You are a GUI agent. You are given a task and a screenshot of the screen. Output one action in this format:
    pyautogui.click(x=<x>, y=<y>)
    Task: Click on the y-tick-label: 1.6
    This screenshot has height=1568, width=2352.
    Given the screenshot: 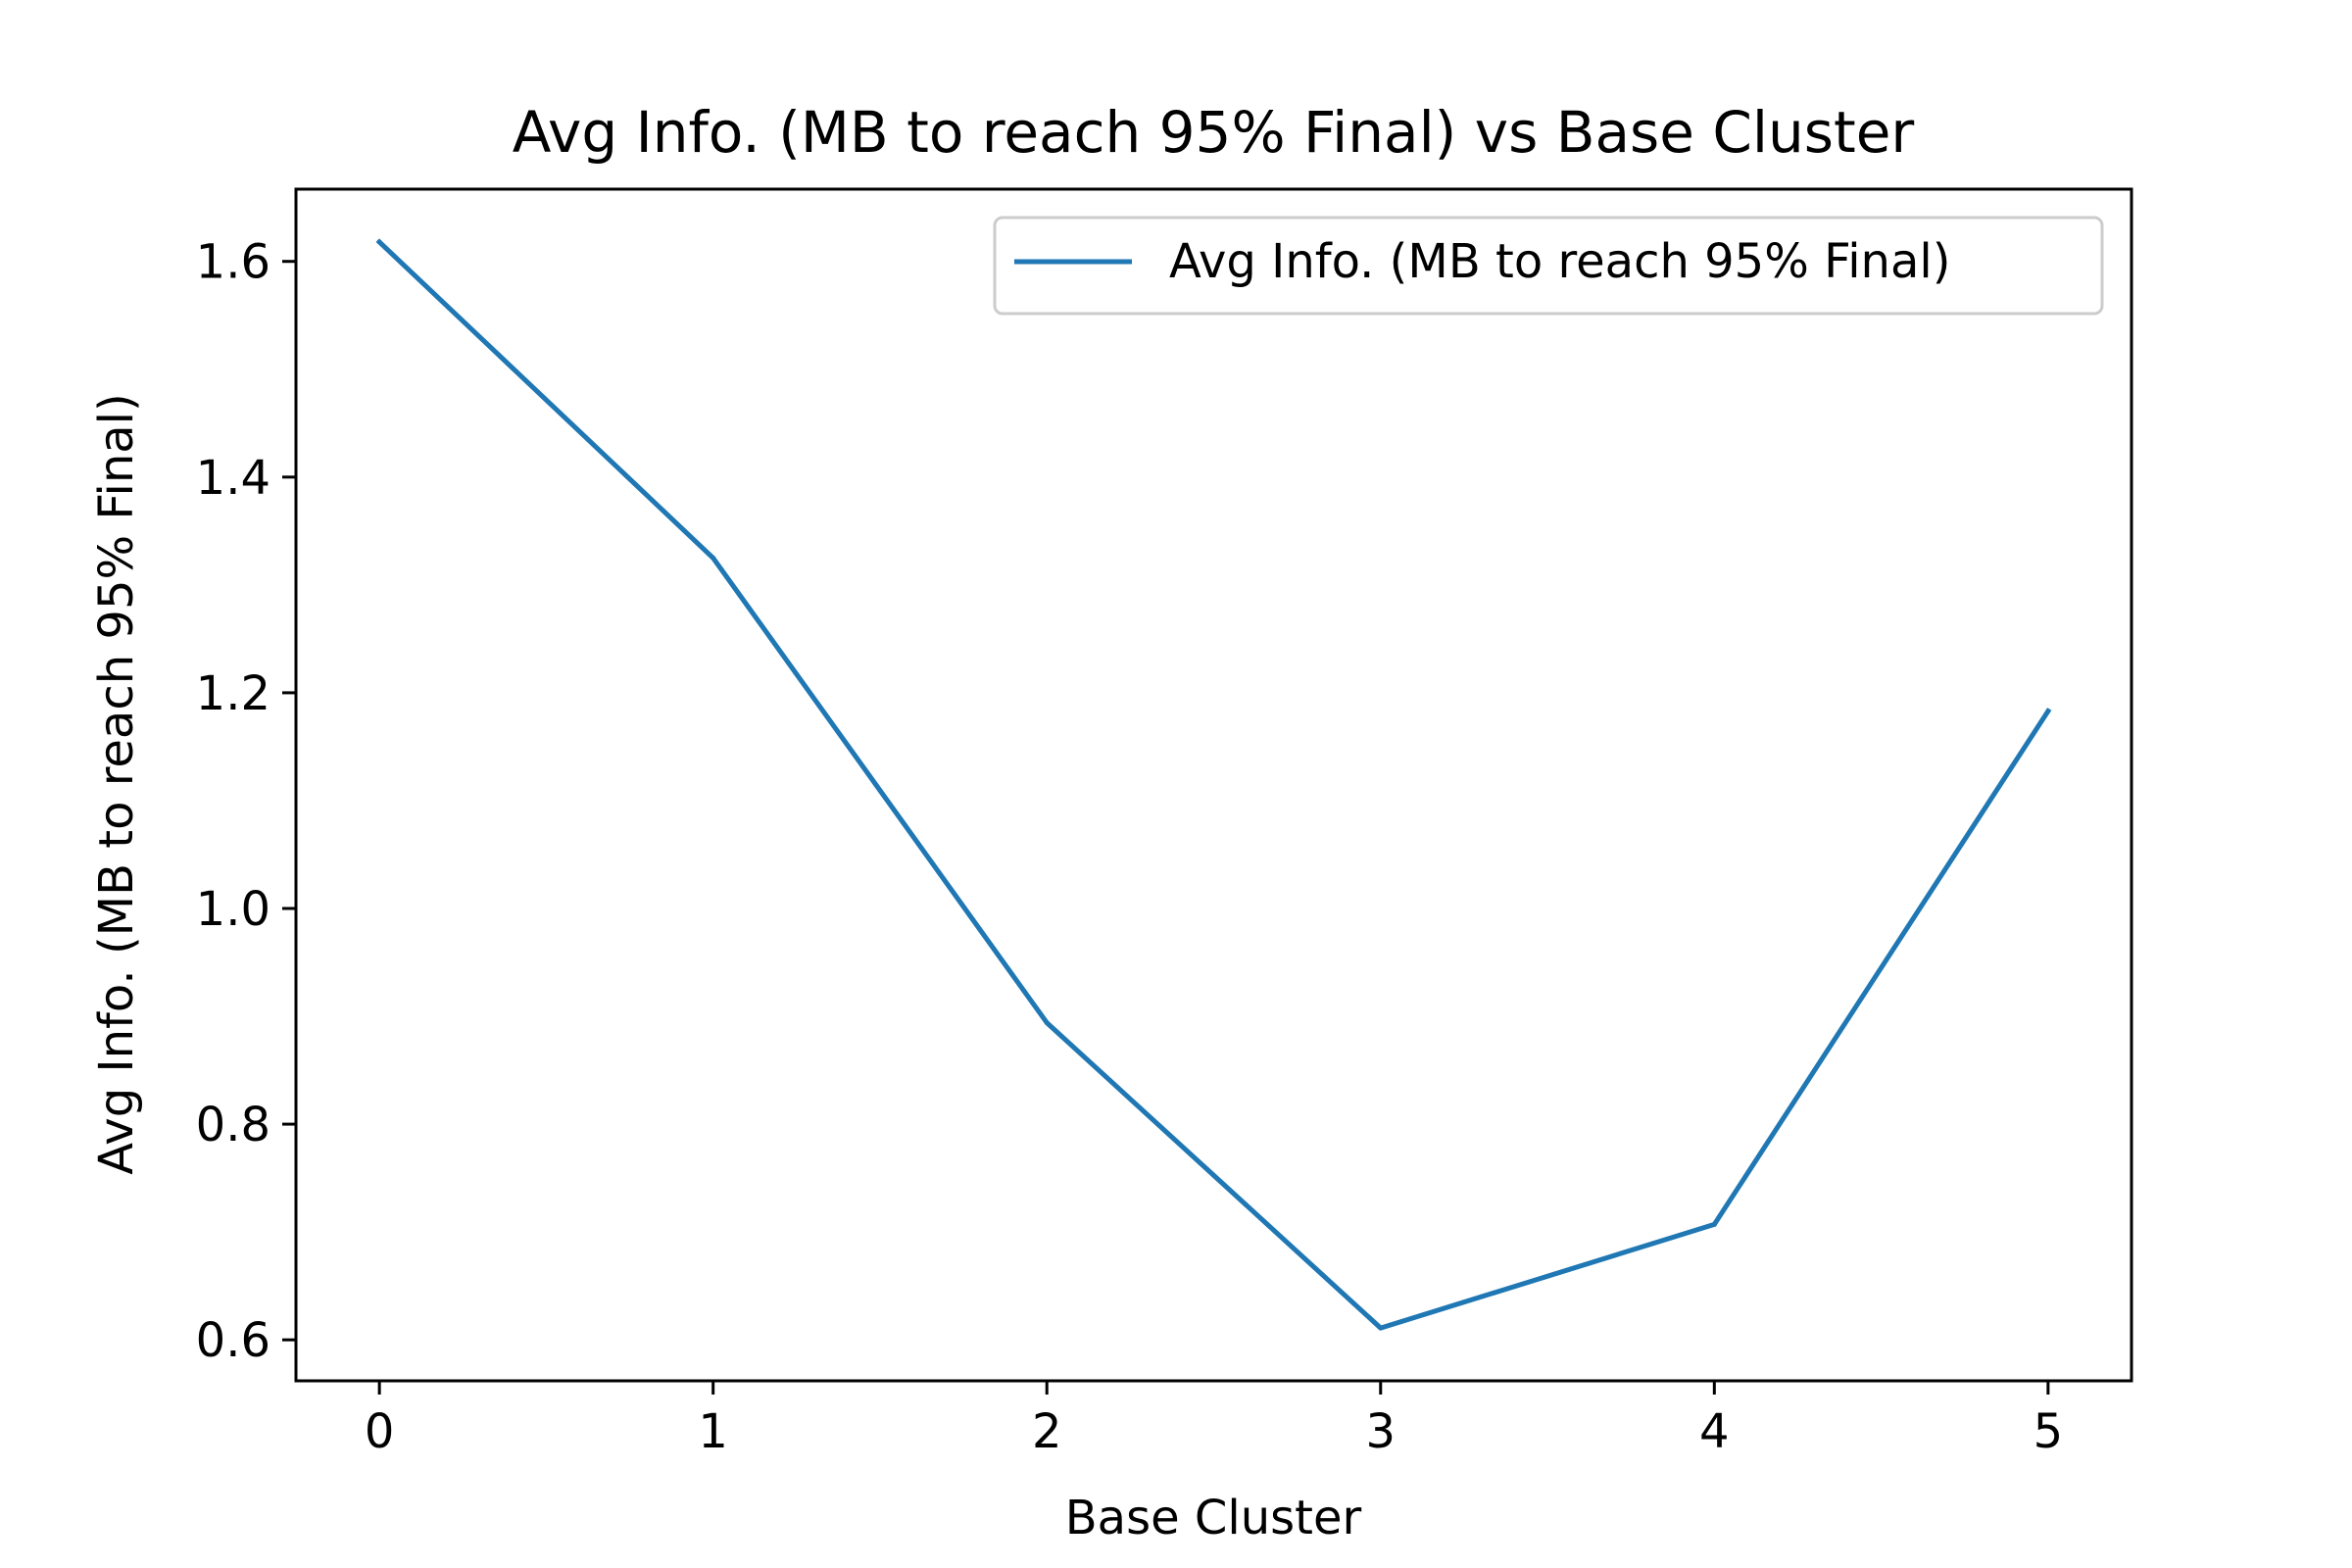 What is the action you would take?
    pyautogui.click(x=233, y=262)
    